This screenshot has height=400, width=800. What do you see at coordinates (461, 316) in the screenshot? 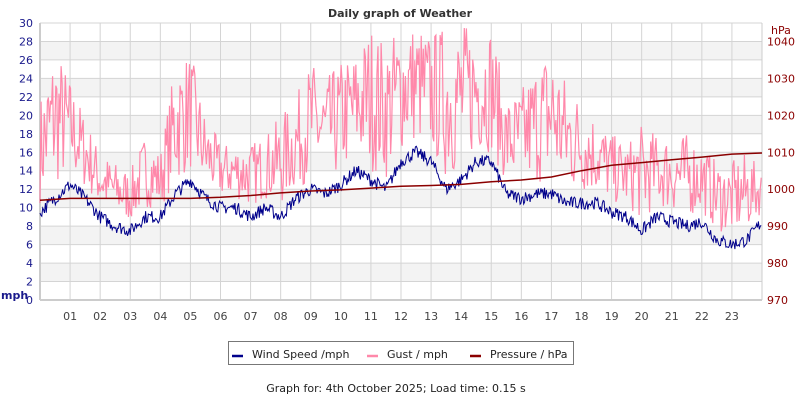
I see `x-tick-label: 14` at bounding box center [461, 316].